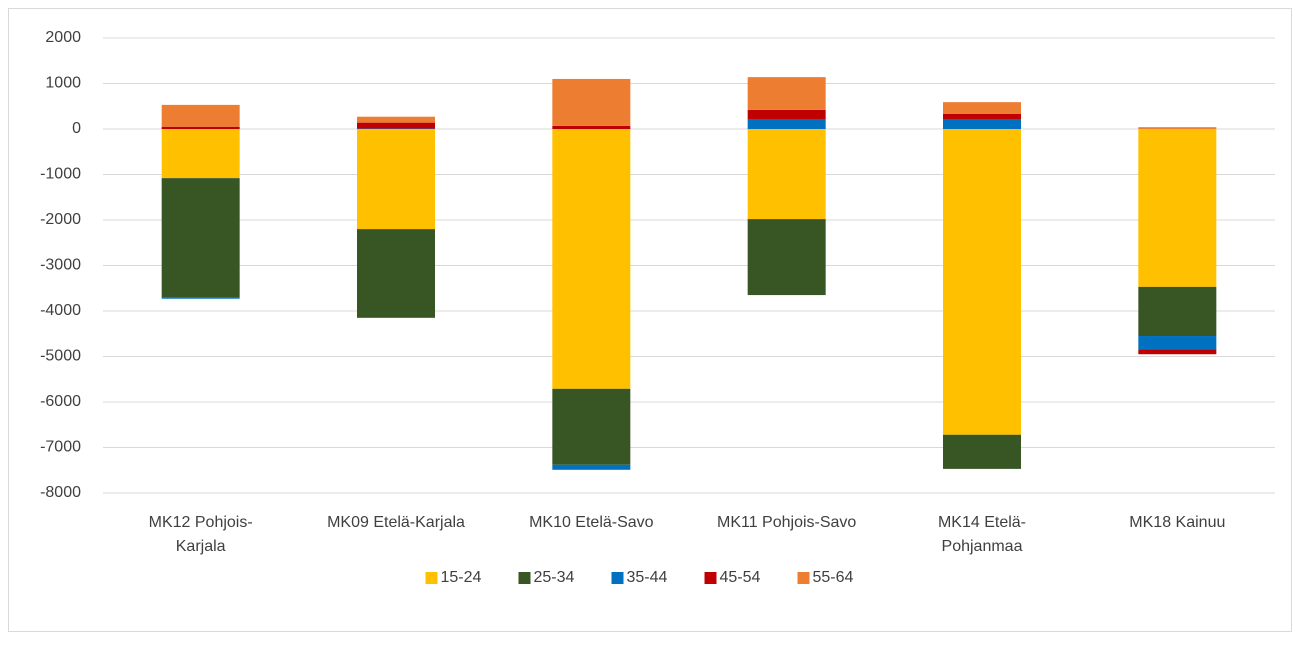 The image size is (1301, 645). I want to click on y-tick-label: -4000, so click(60, 310).